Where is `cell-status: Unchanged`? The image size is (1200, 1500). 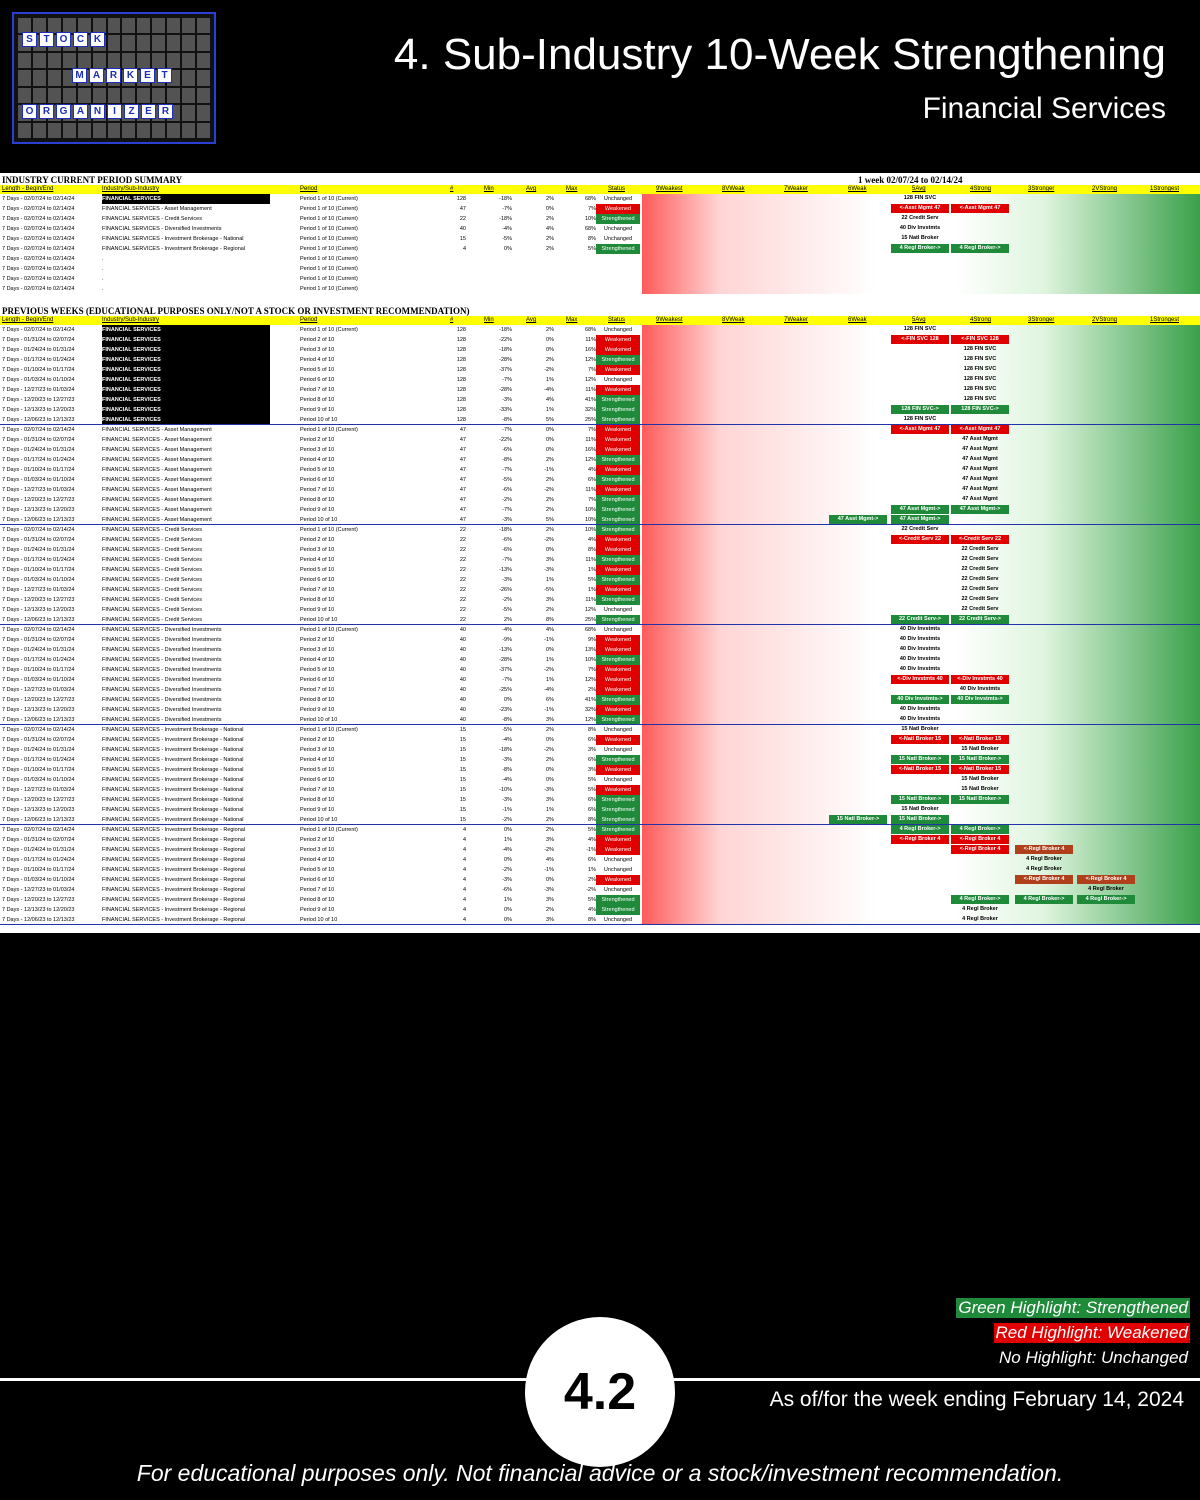
cell-status: Unchanged is located at coordinates (618, 199).